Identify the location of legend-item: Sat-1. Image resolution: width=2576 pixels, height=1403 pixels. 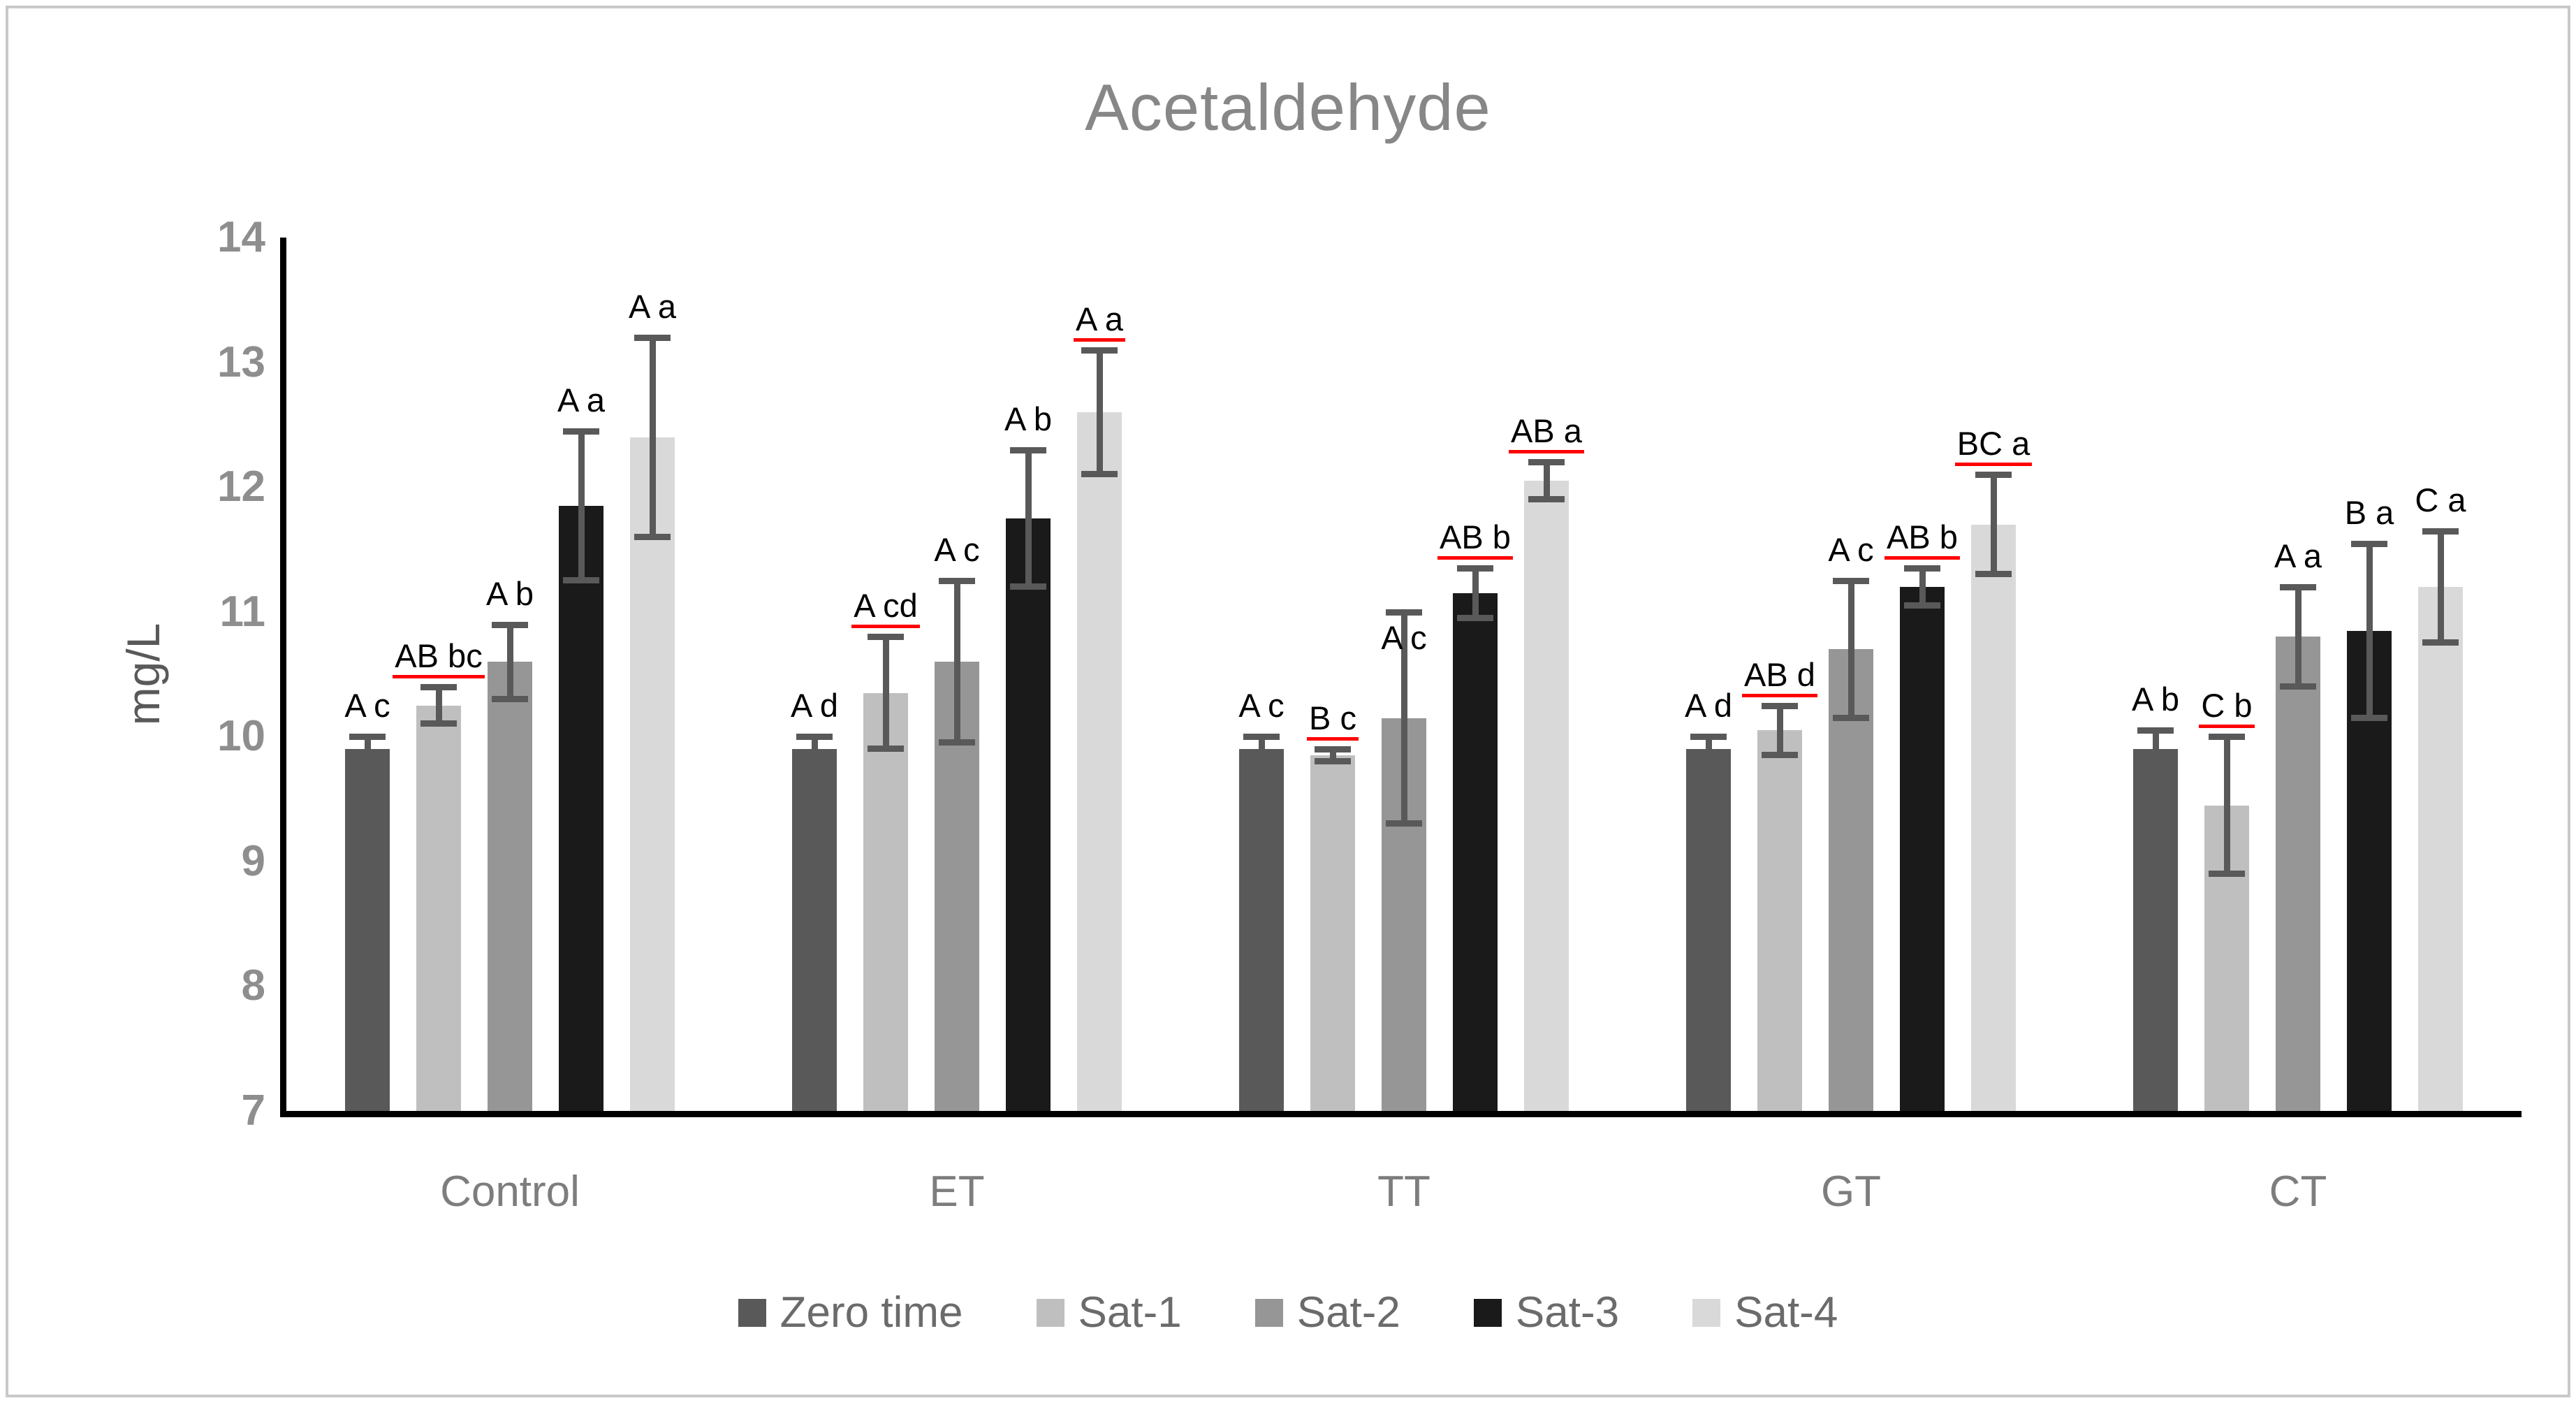
(1109, 1313).